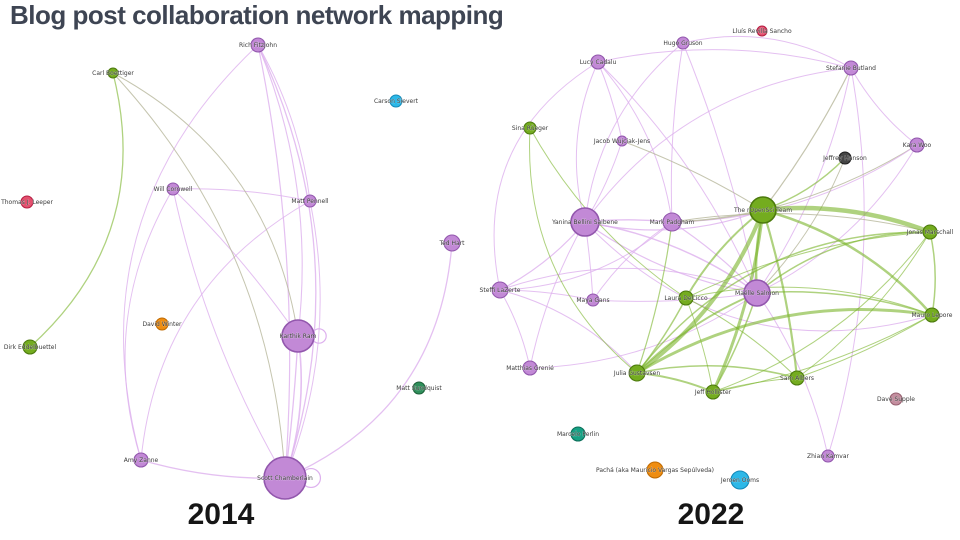 The width and height of the screenshot is (960, 540). Describe the element at coordinates (740, 480) in the screenshot. I see `node-jeroen-ooms` at that location.